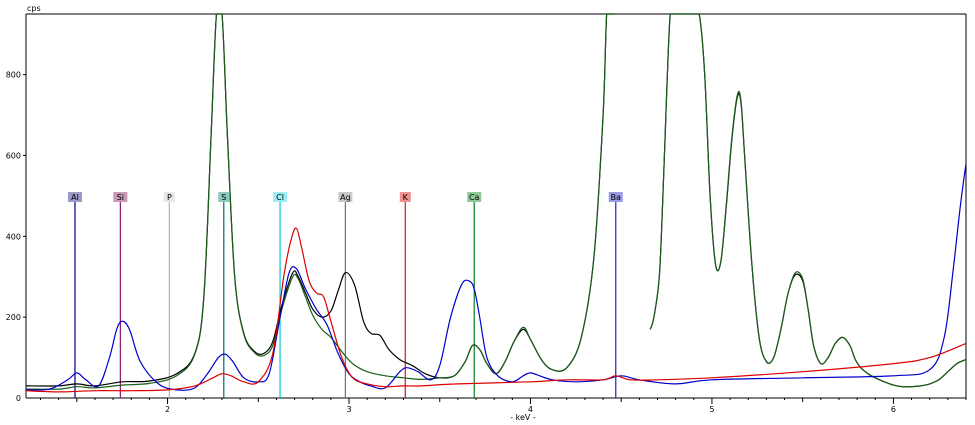  I want to click on x-tick-label: 5, so click(711, 409).